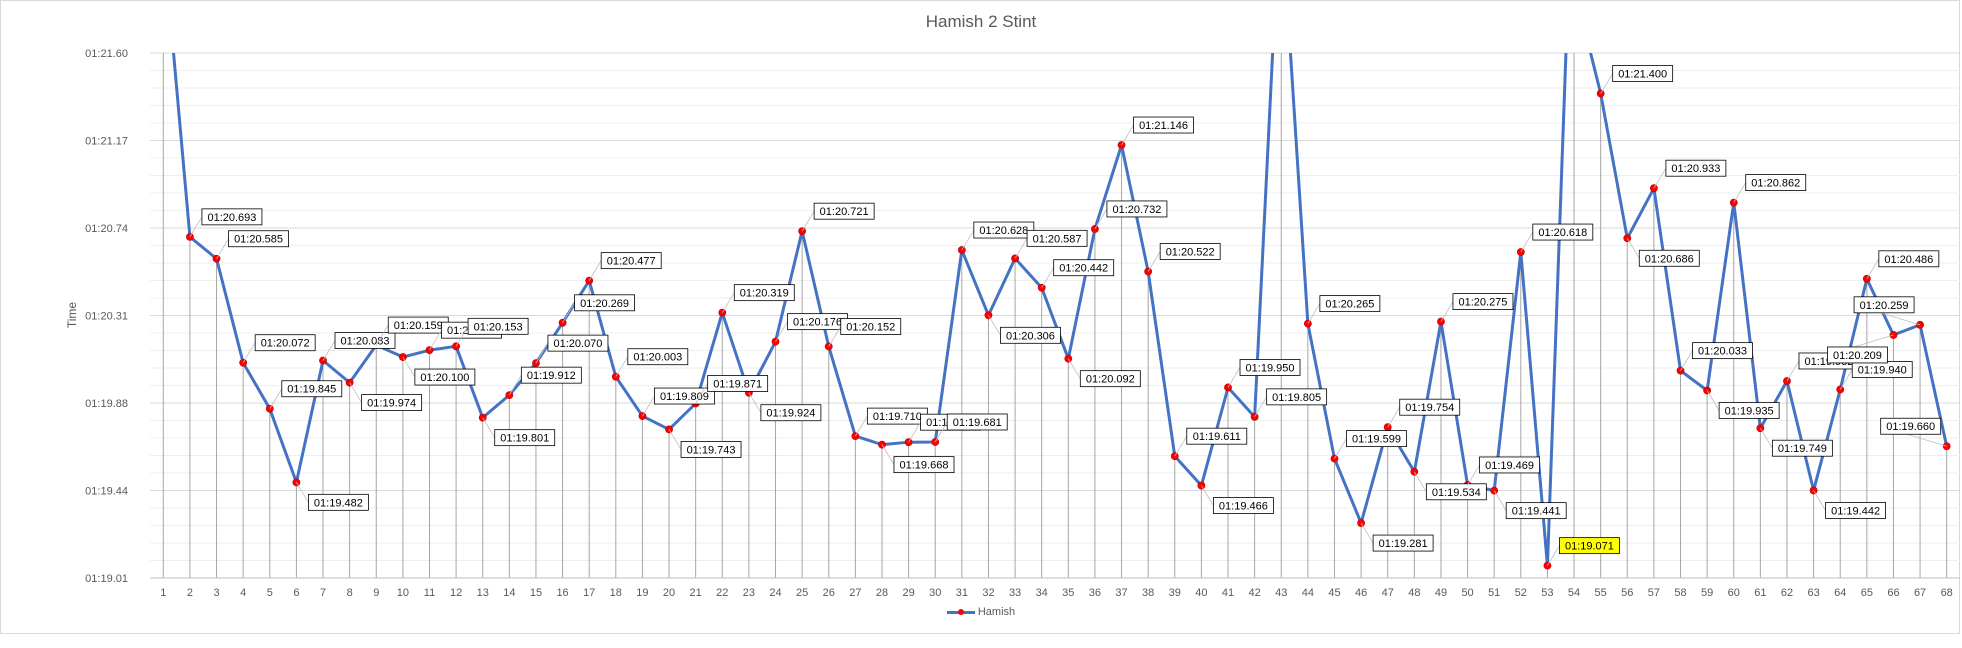 This screenshot has height=648, width=1962. I want to click on x-tick-label: 58, so click(1680, 593).